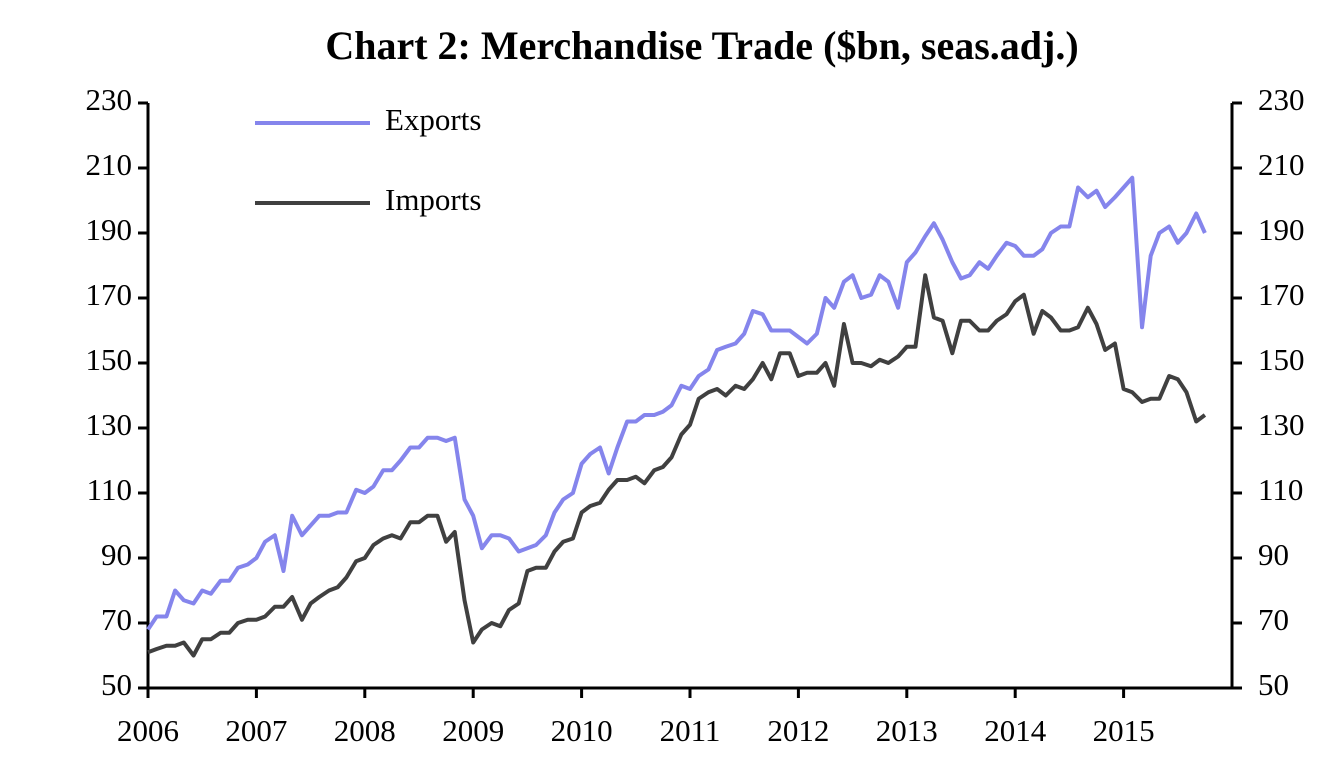  I want to click on y-tick-label: 190, so click(109, 229).